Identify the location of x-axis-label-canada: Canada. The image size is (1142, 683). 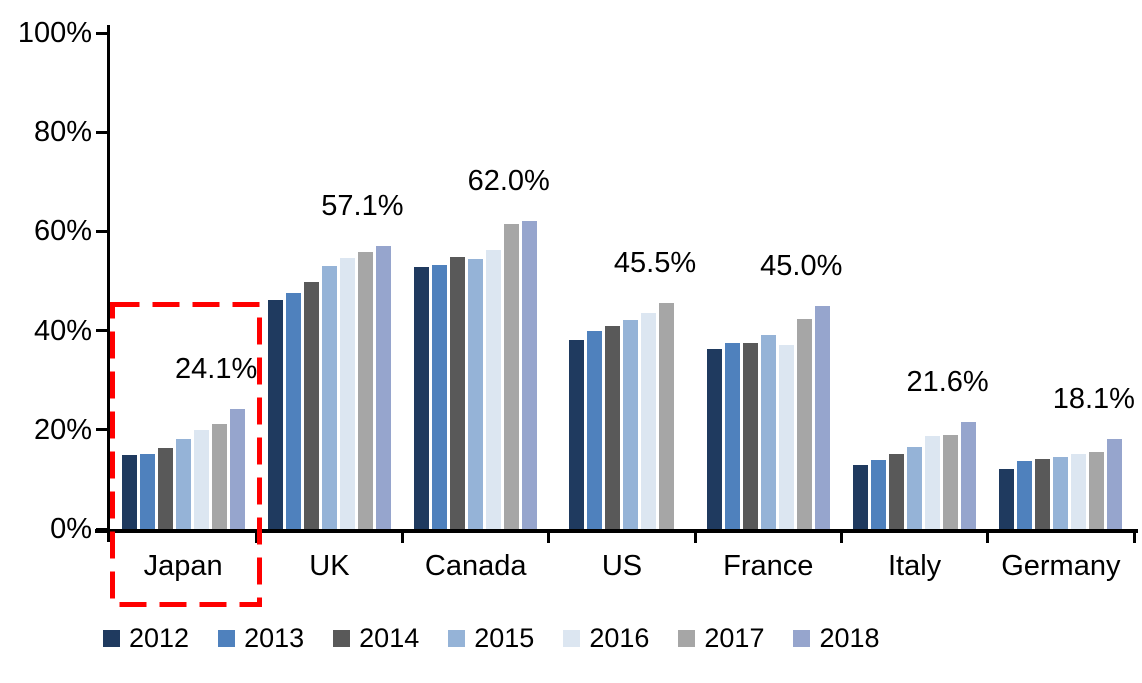
(475, 566).